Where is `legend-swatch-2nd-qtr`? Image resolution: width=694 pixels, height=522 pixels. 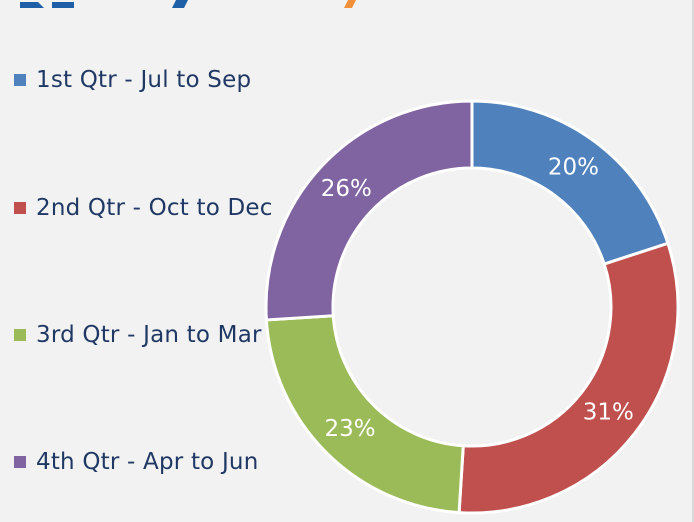 legend-swatch-2nd-qtr is located at coordinates (20, 208).